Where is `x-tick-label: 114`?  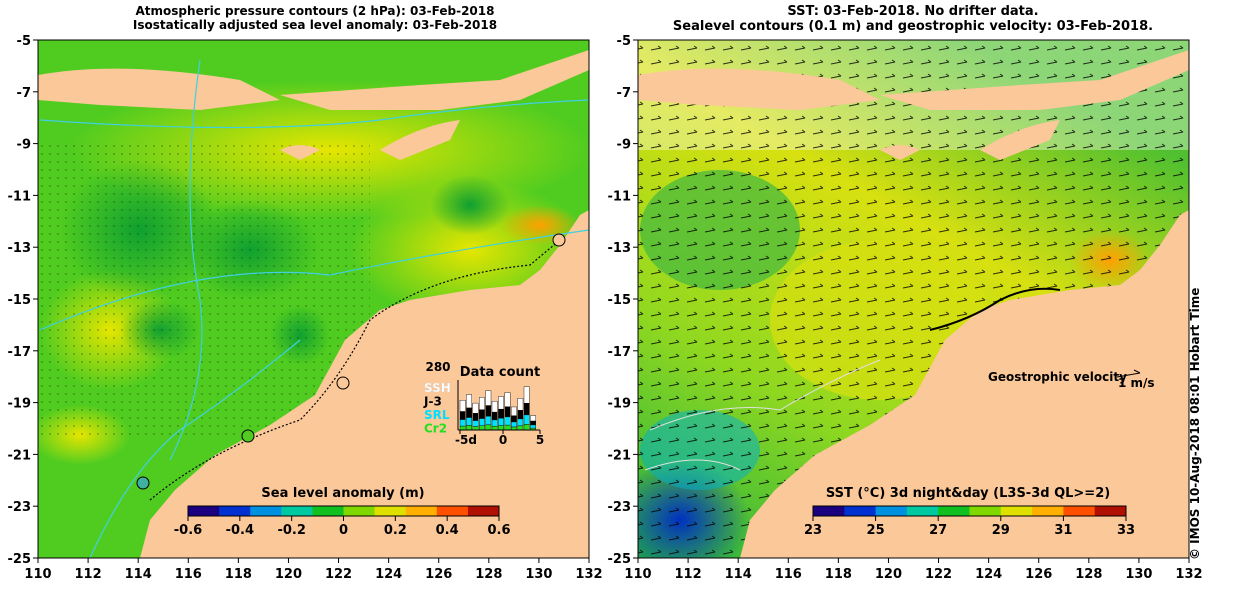 x-tick-label: 114 is located at coordinates (138, 574).